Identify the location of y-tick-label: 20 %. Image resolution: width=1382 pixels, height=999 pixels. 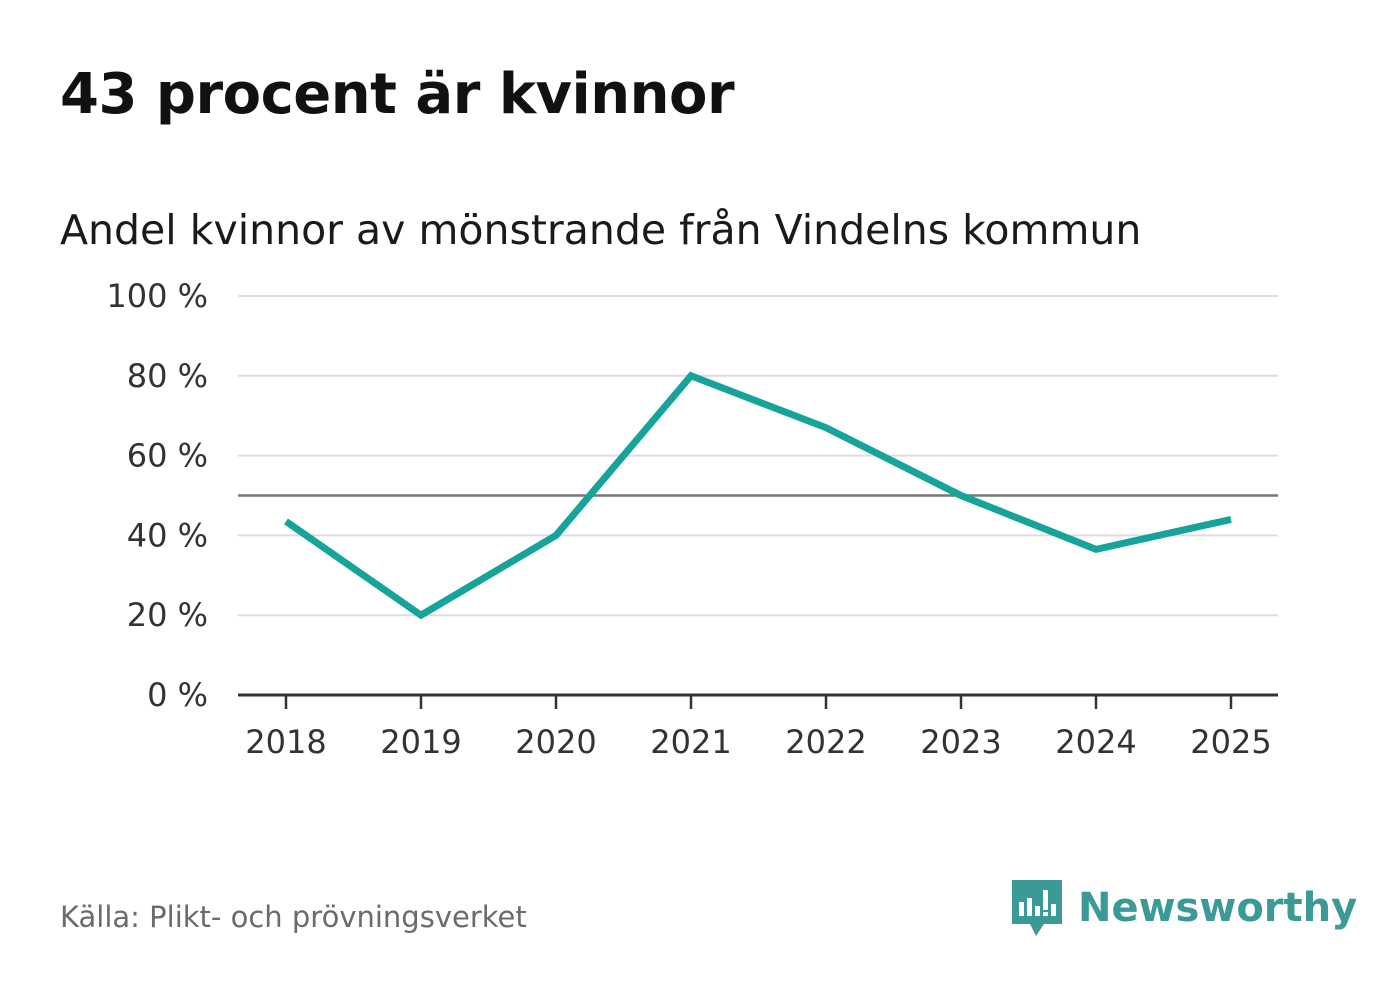
(167, 615).